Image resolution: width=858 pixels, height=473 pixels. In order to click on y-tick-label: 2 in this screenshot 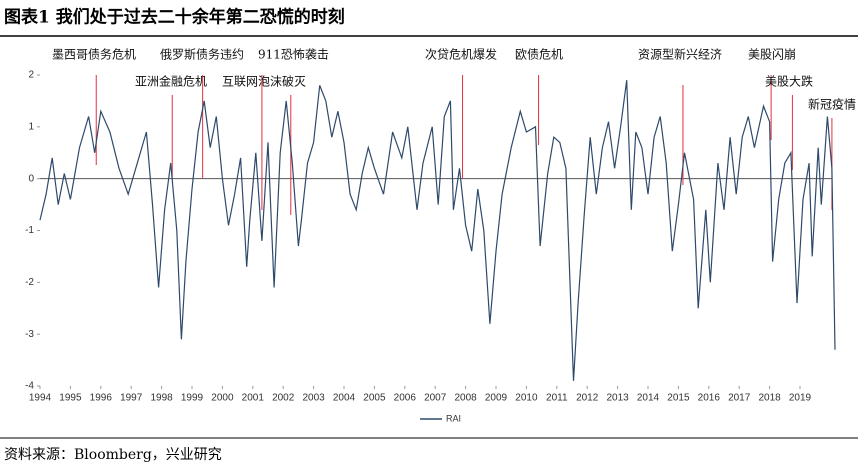, I will do `click(31, 75)`.